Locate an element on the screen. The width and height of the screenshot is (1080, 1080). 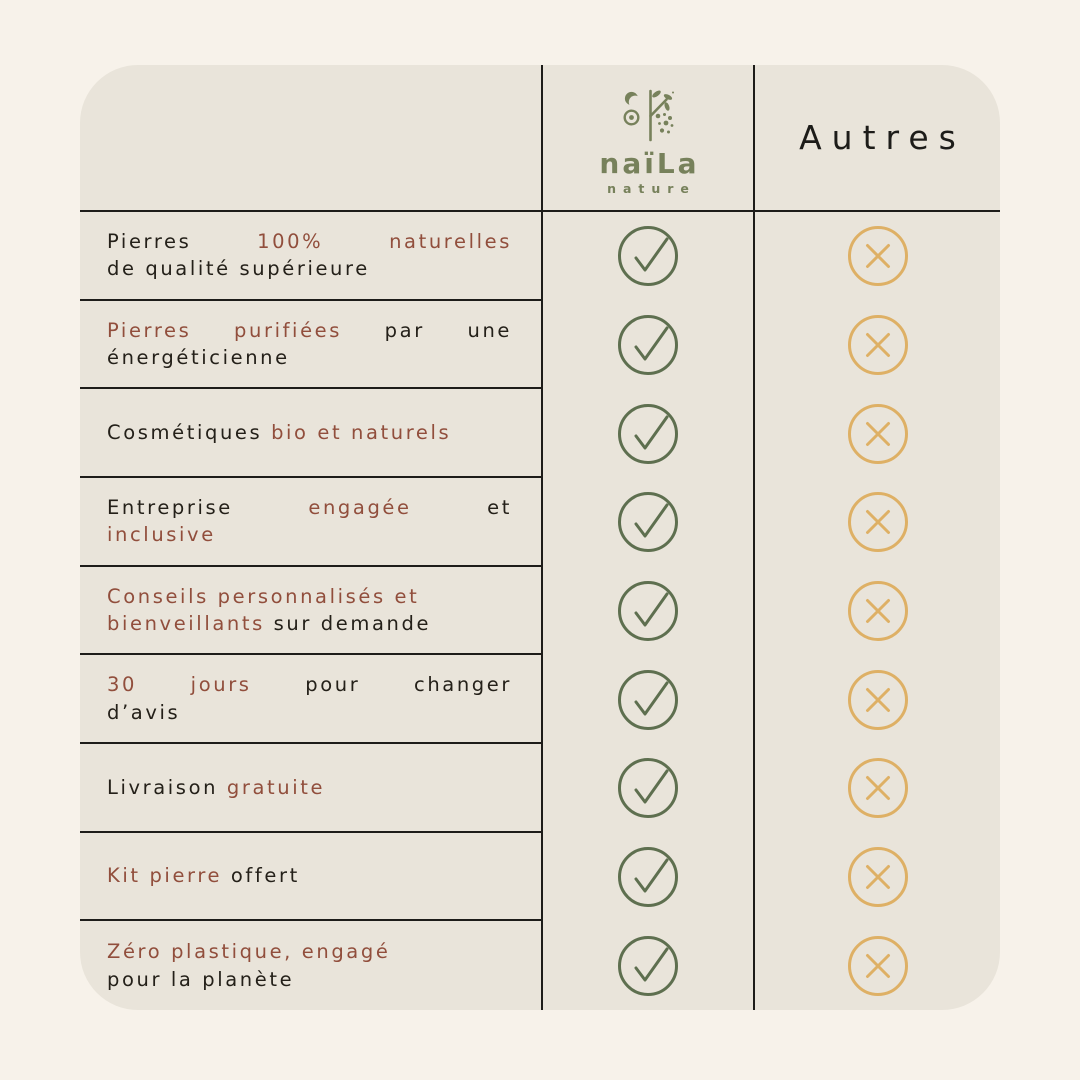
header-brand-cell: naïLa nature is located at coordinates (647, 138).